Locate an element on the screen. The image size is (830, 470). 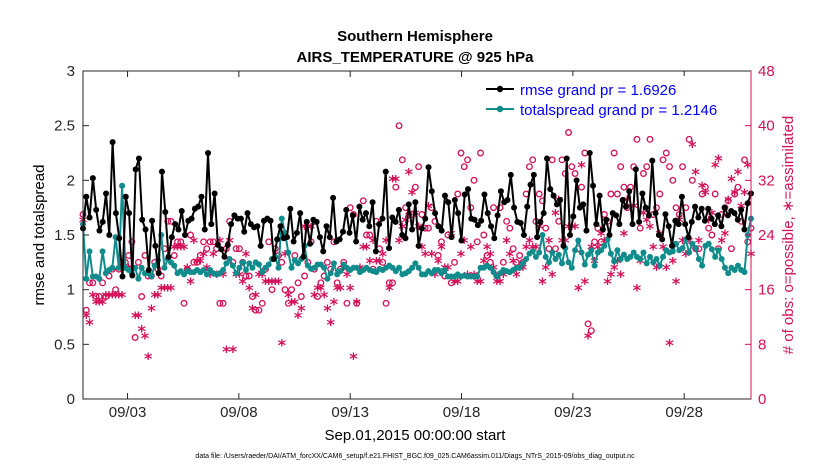
y2-axis-label: # of obs: o=possible, ∗=assimilated is located at coordinates (788, 235).